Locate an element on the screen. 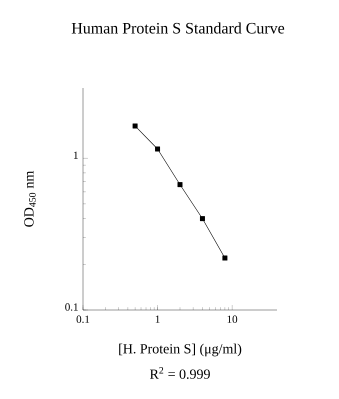 The height and width of the screenshot is (399, 339). x-tick-label: 10 is located at coordinates (233, 319).